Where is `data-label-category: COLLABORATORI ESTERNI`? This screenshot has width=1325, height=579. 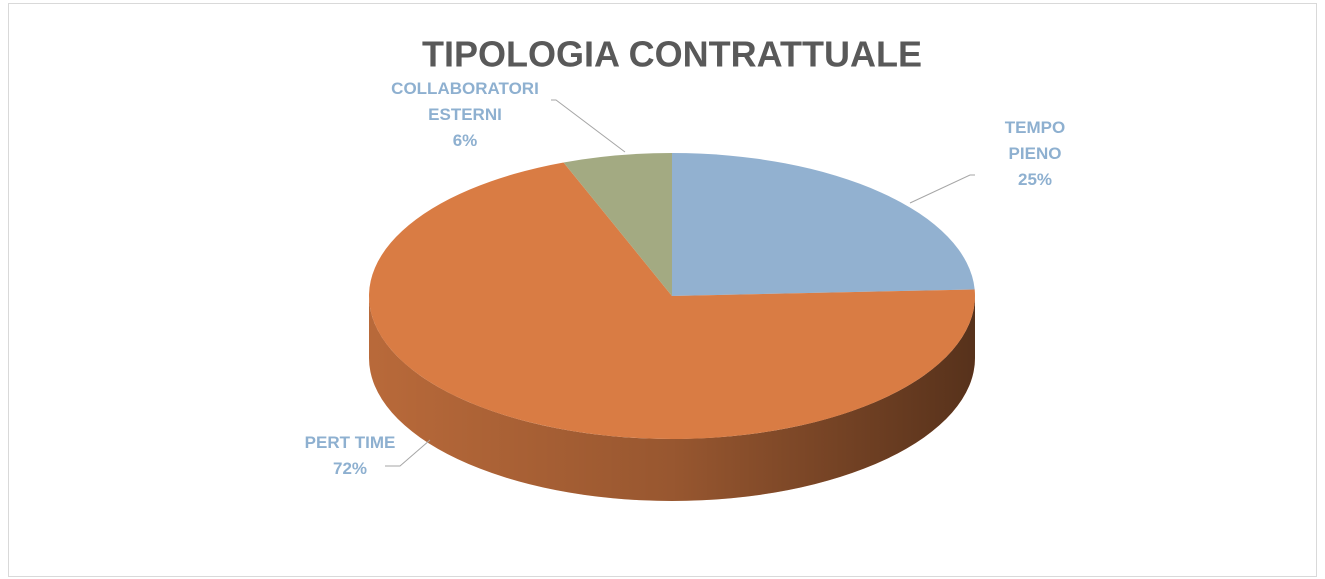
data-label-category: COLLABORATORI ESTERNI is located at coordinates (465, 101).